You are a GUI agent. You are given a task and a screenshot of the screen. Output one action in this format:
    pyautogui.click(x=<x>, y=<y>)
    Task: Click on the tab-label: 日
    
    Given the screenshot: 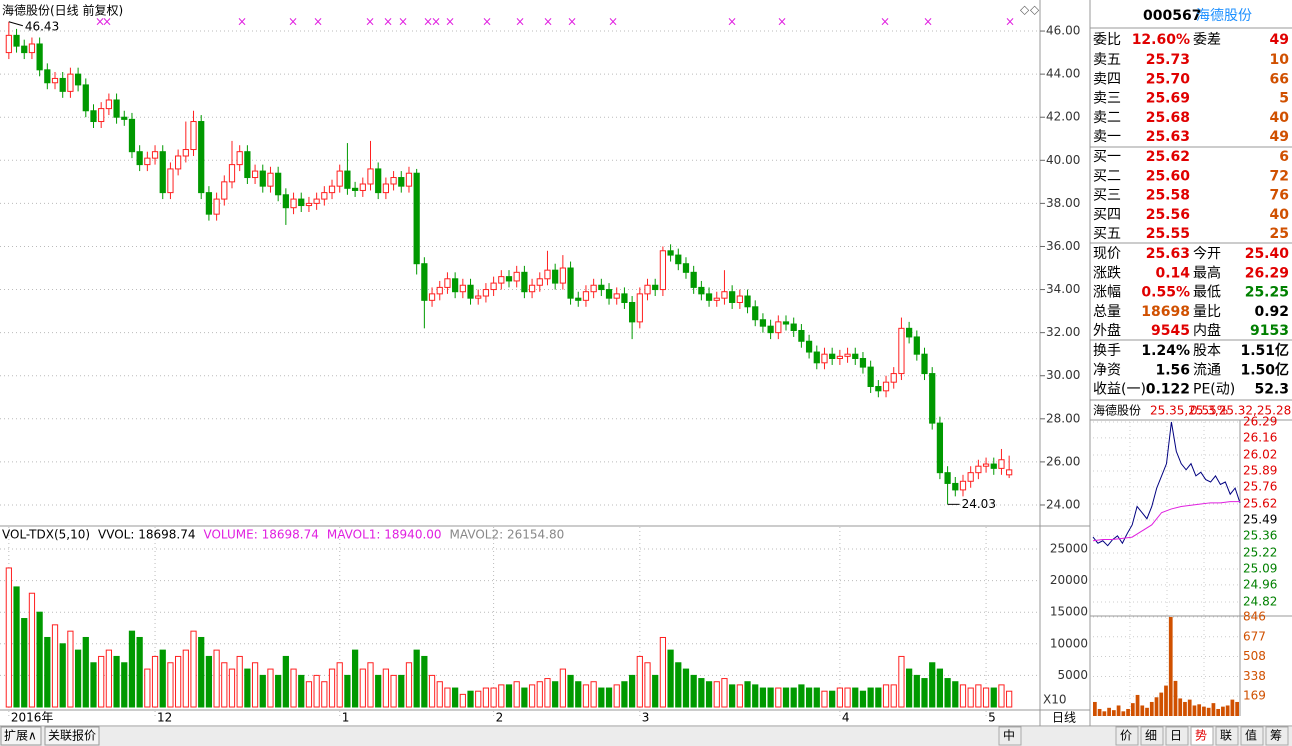 What is the action you would take?
    pyautogui.click(x=1176, y=736)
    